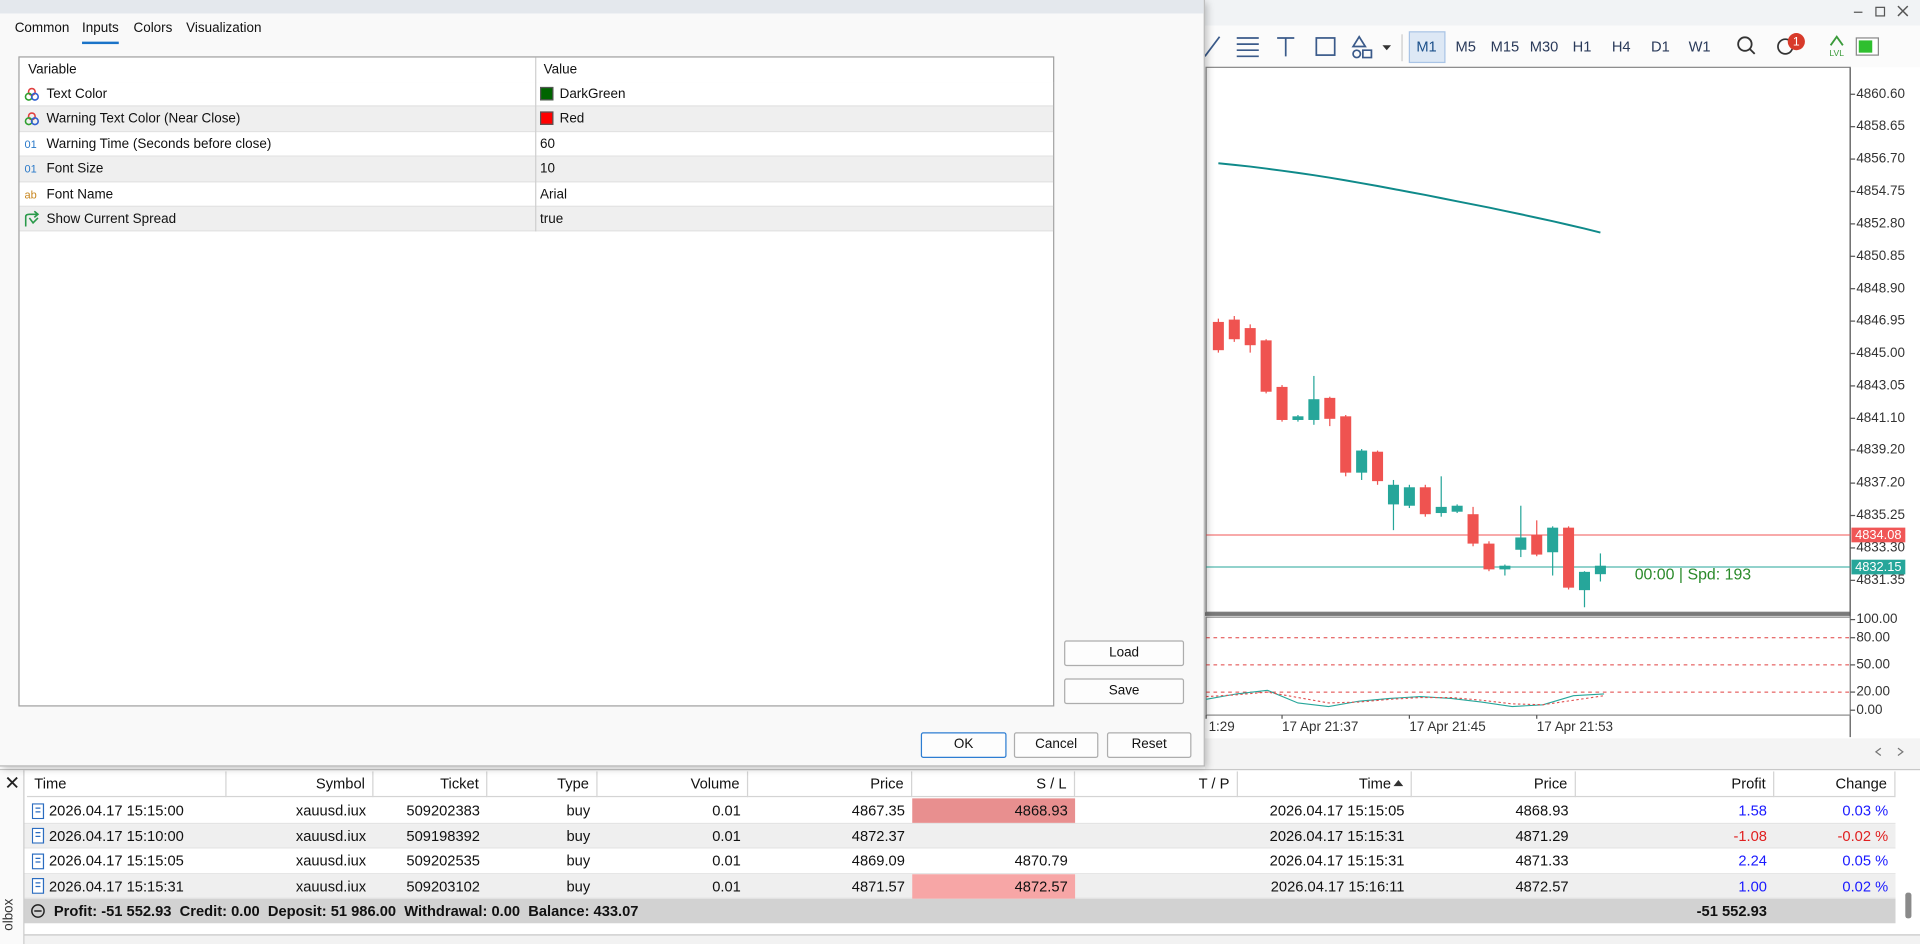 This screenshot has width=1920, height=944. I want to click on indicator-y-tick-label: 20.00, so click(1873, 691).